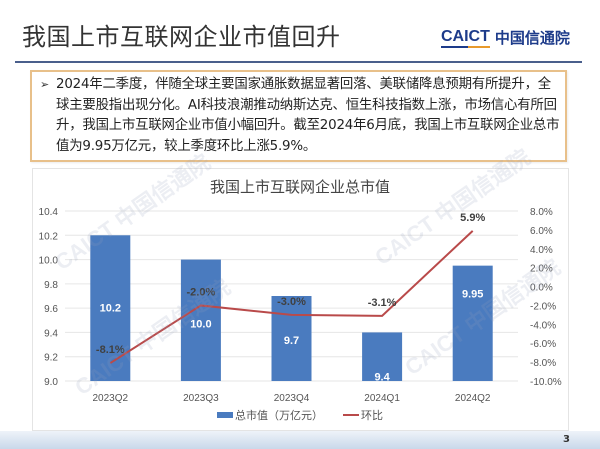 The width and height of the screenshot is (600, 449). What do you see at coordinates (541, 231) in the screenshot?
I see `y-right-tick: 6.0%` at bounding box center [541, 231].